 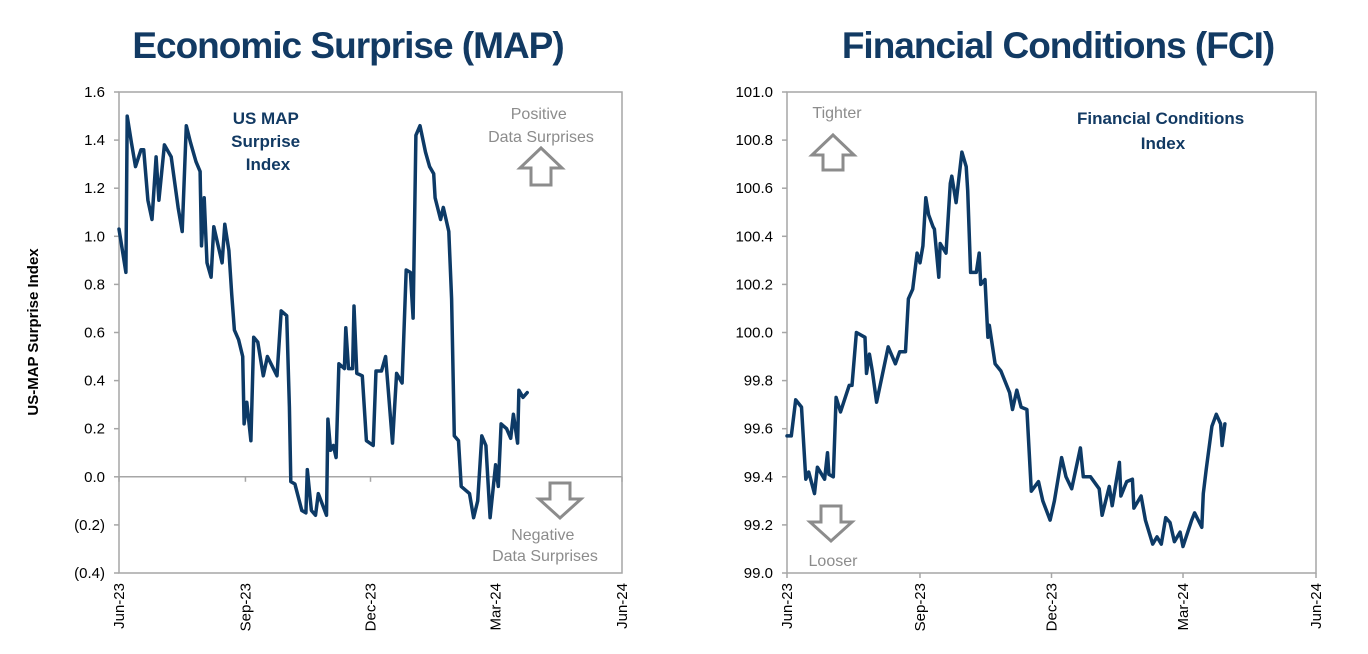 I want to click on y-tick-label: 100.6, so click(x=754, y=188).